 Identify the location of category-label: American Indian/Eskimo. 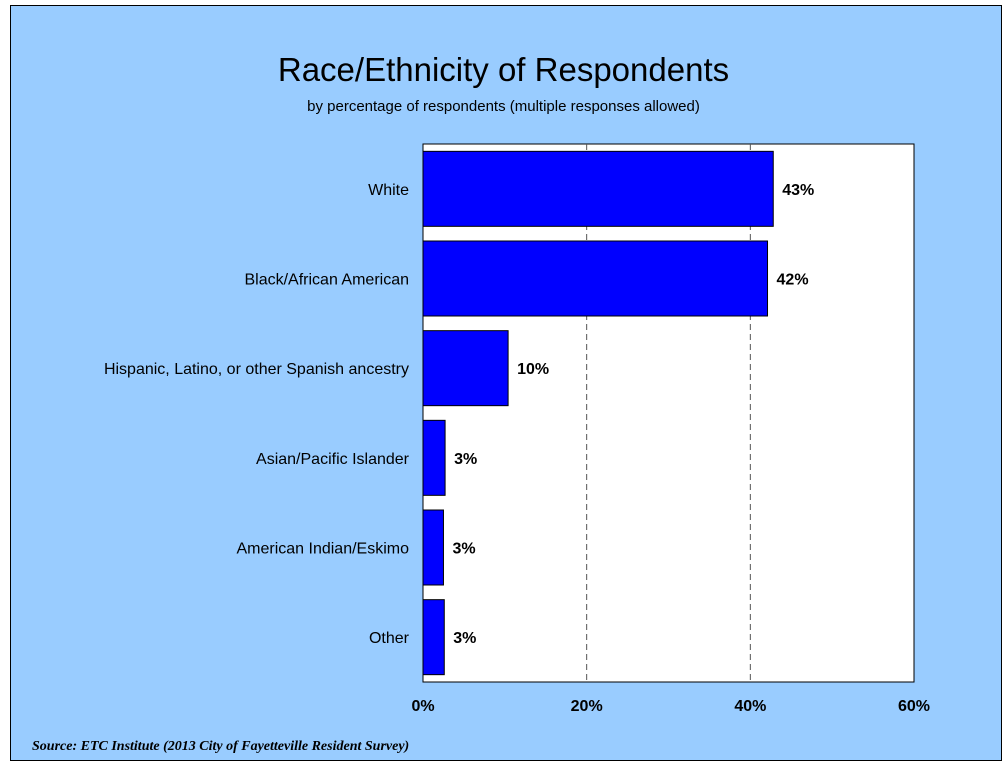
(322, 549).